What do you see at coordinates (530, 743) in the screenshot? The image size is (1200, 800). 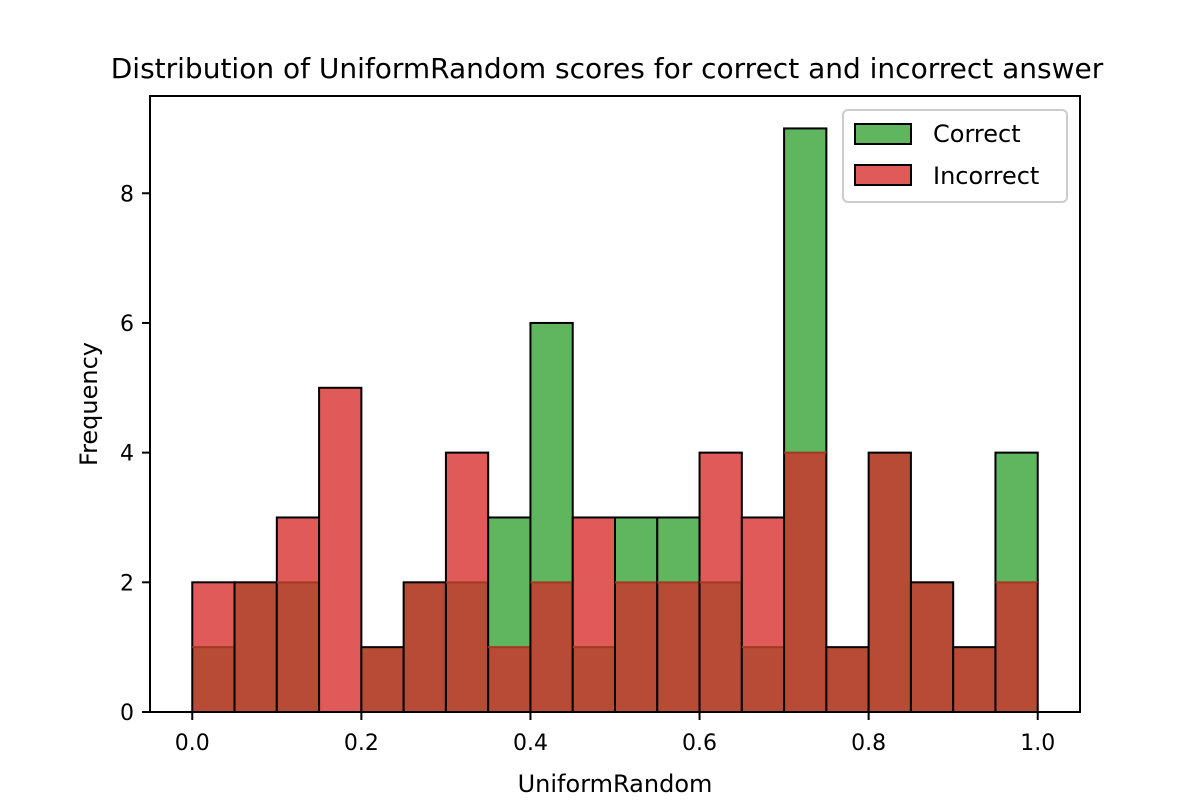 I see `x-tick-label: 0.4` at bounding box center [530, 743].